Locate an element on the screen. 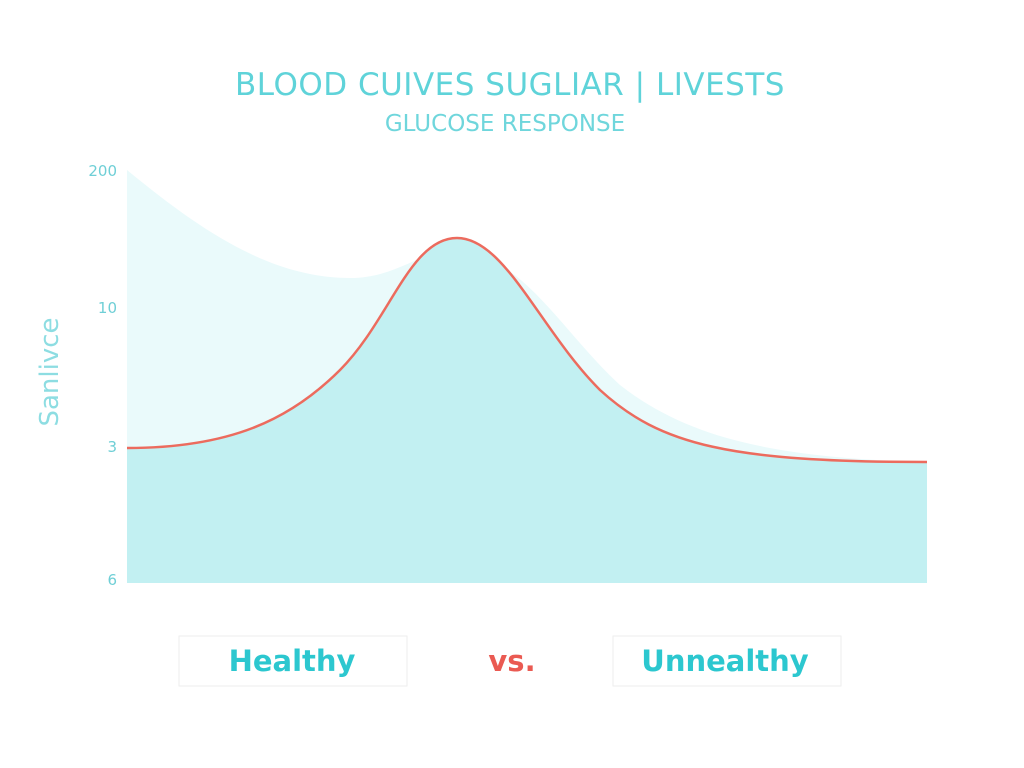 The width and height of the screenshot is (1024, 768). healthy-box is located at coordinates (293, 661).